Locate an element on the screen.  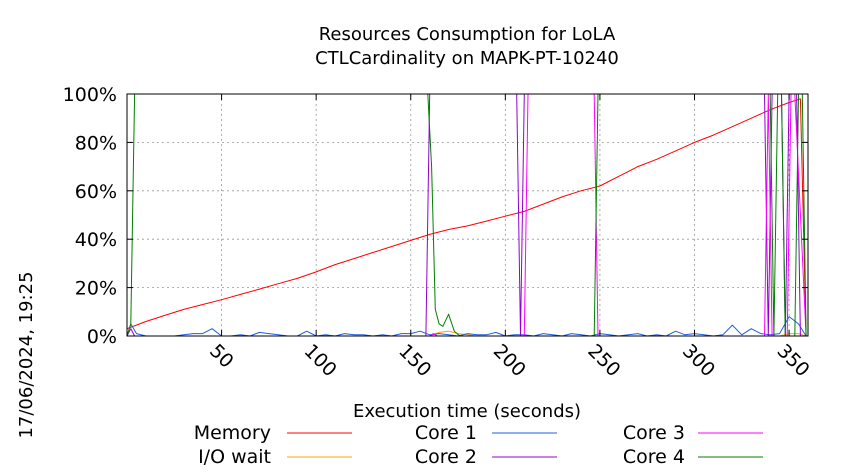
timestamp-label: 17/06/2024, 19:25 is located at coordinates (26, 354).